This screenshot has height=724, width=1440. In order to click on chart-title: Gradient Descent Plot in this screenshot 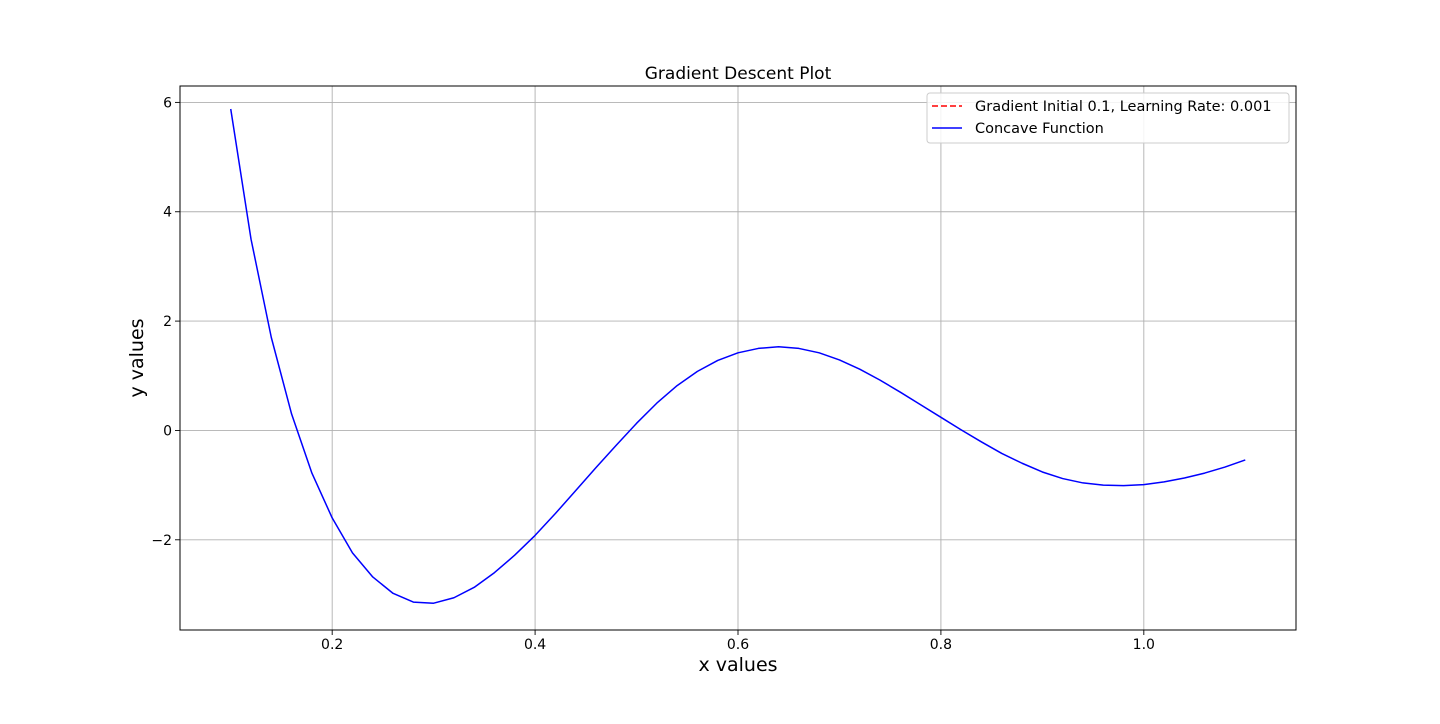, I will do `click(738, 74)`.